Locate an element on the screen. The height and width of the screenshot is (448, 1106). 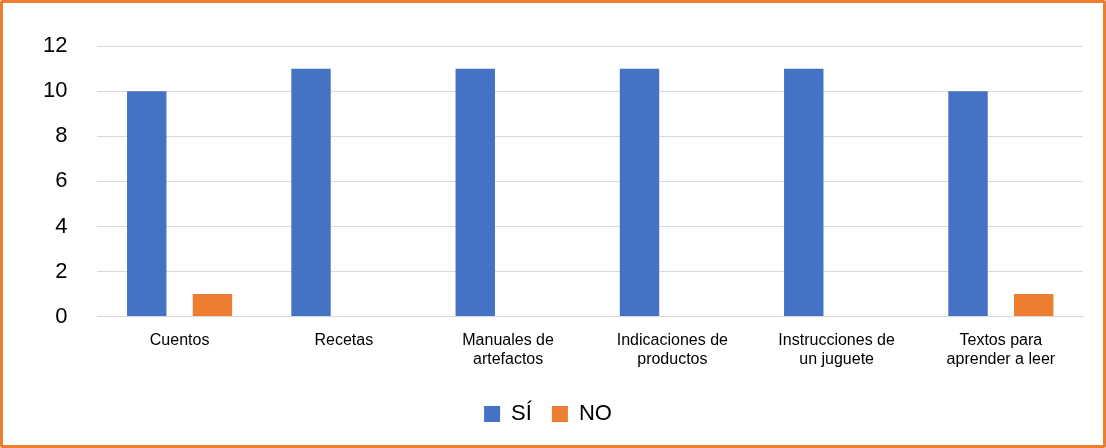
y-tick-label: 8 is located at coordinates (61, 135).